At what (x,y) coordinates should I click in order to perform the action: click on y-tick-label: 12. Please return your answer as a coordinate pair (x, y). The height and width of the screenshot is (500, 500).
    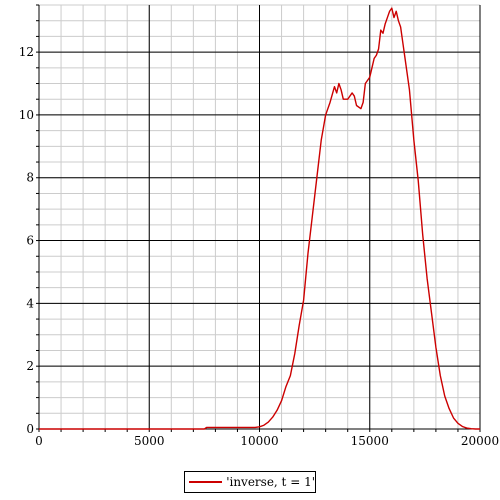
    Looking at the image, I should click on (26, 52).